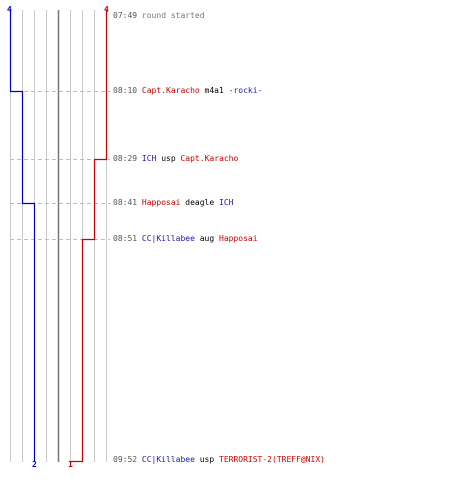 The width and height of the screenshot is (450, 500). I want to click on event-kill: 08:29 ICH usp Capt.Karacho, so click(175, 159).